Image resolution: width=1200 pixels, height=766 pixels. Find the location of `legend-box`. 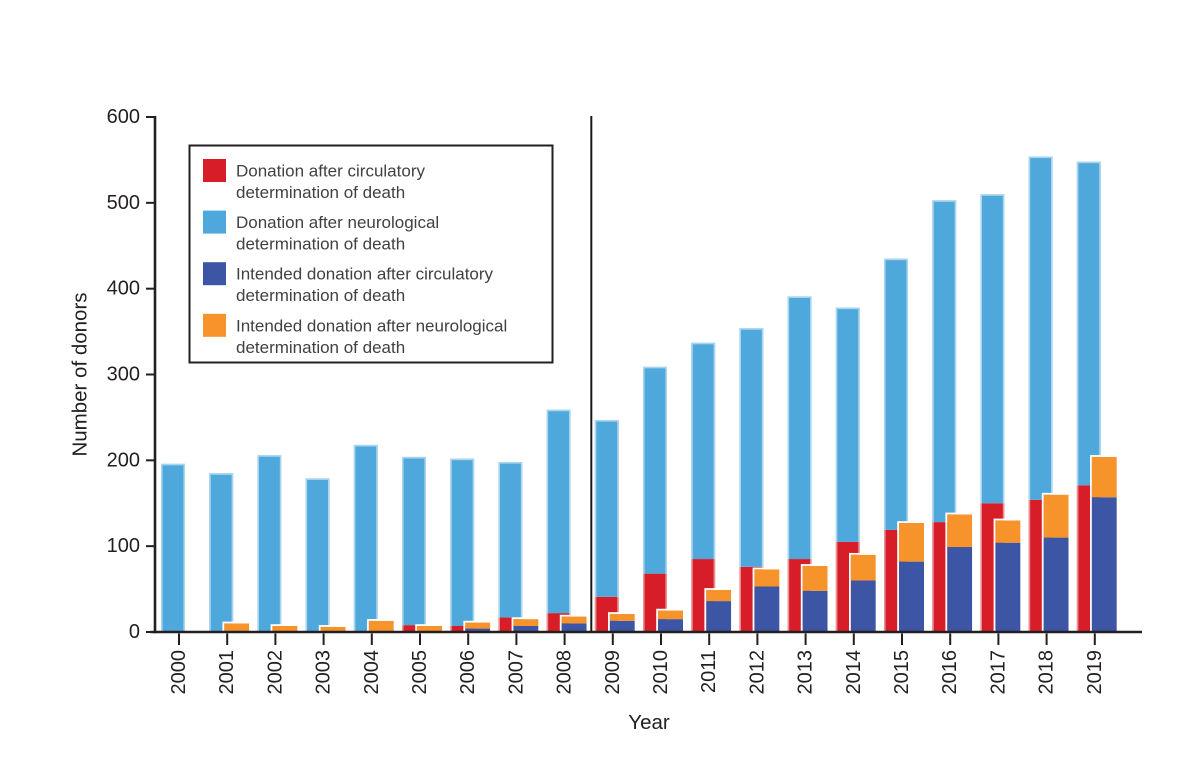

legend-box is located at coordinates (371, 254).